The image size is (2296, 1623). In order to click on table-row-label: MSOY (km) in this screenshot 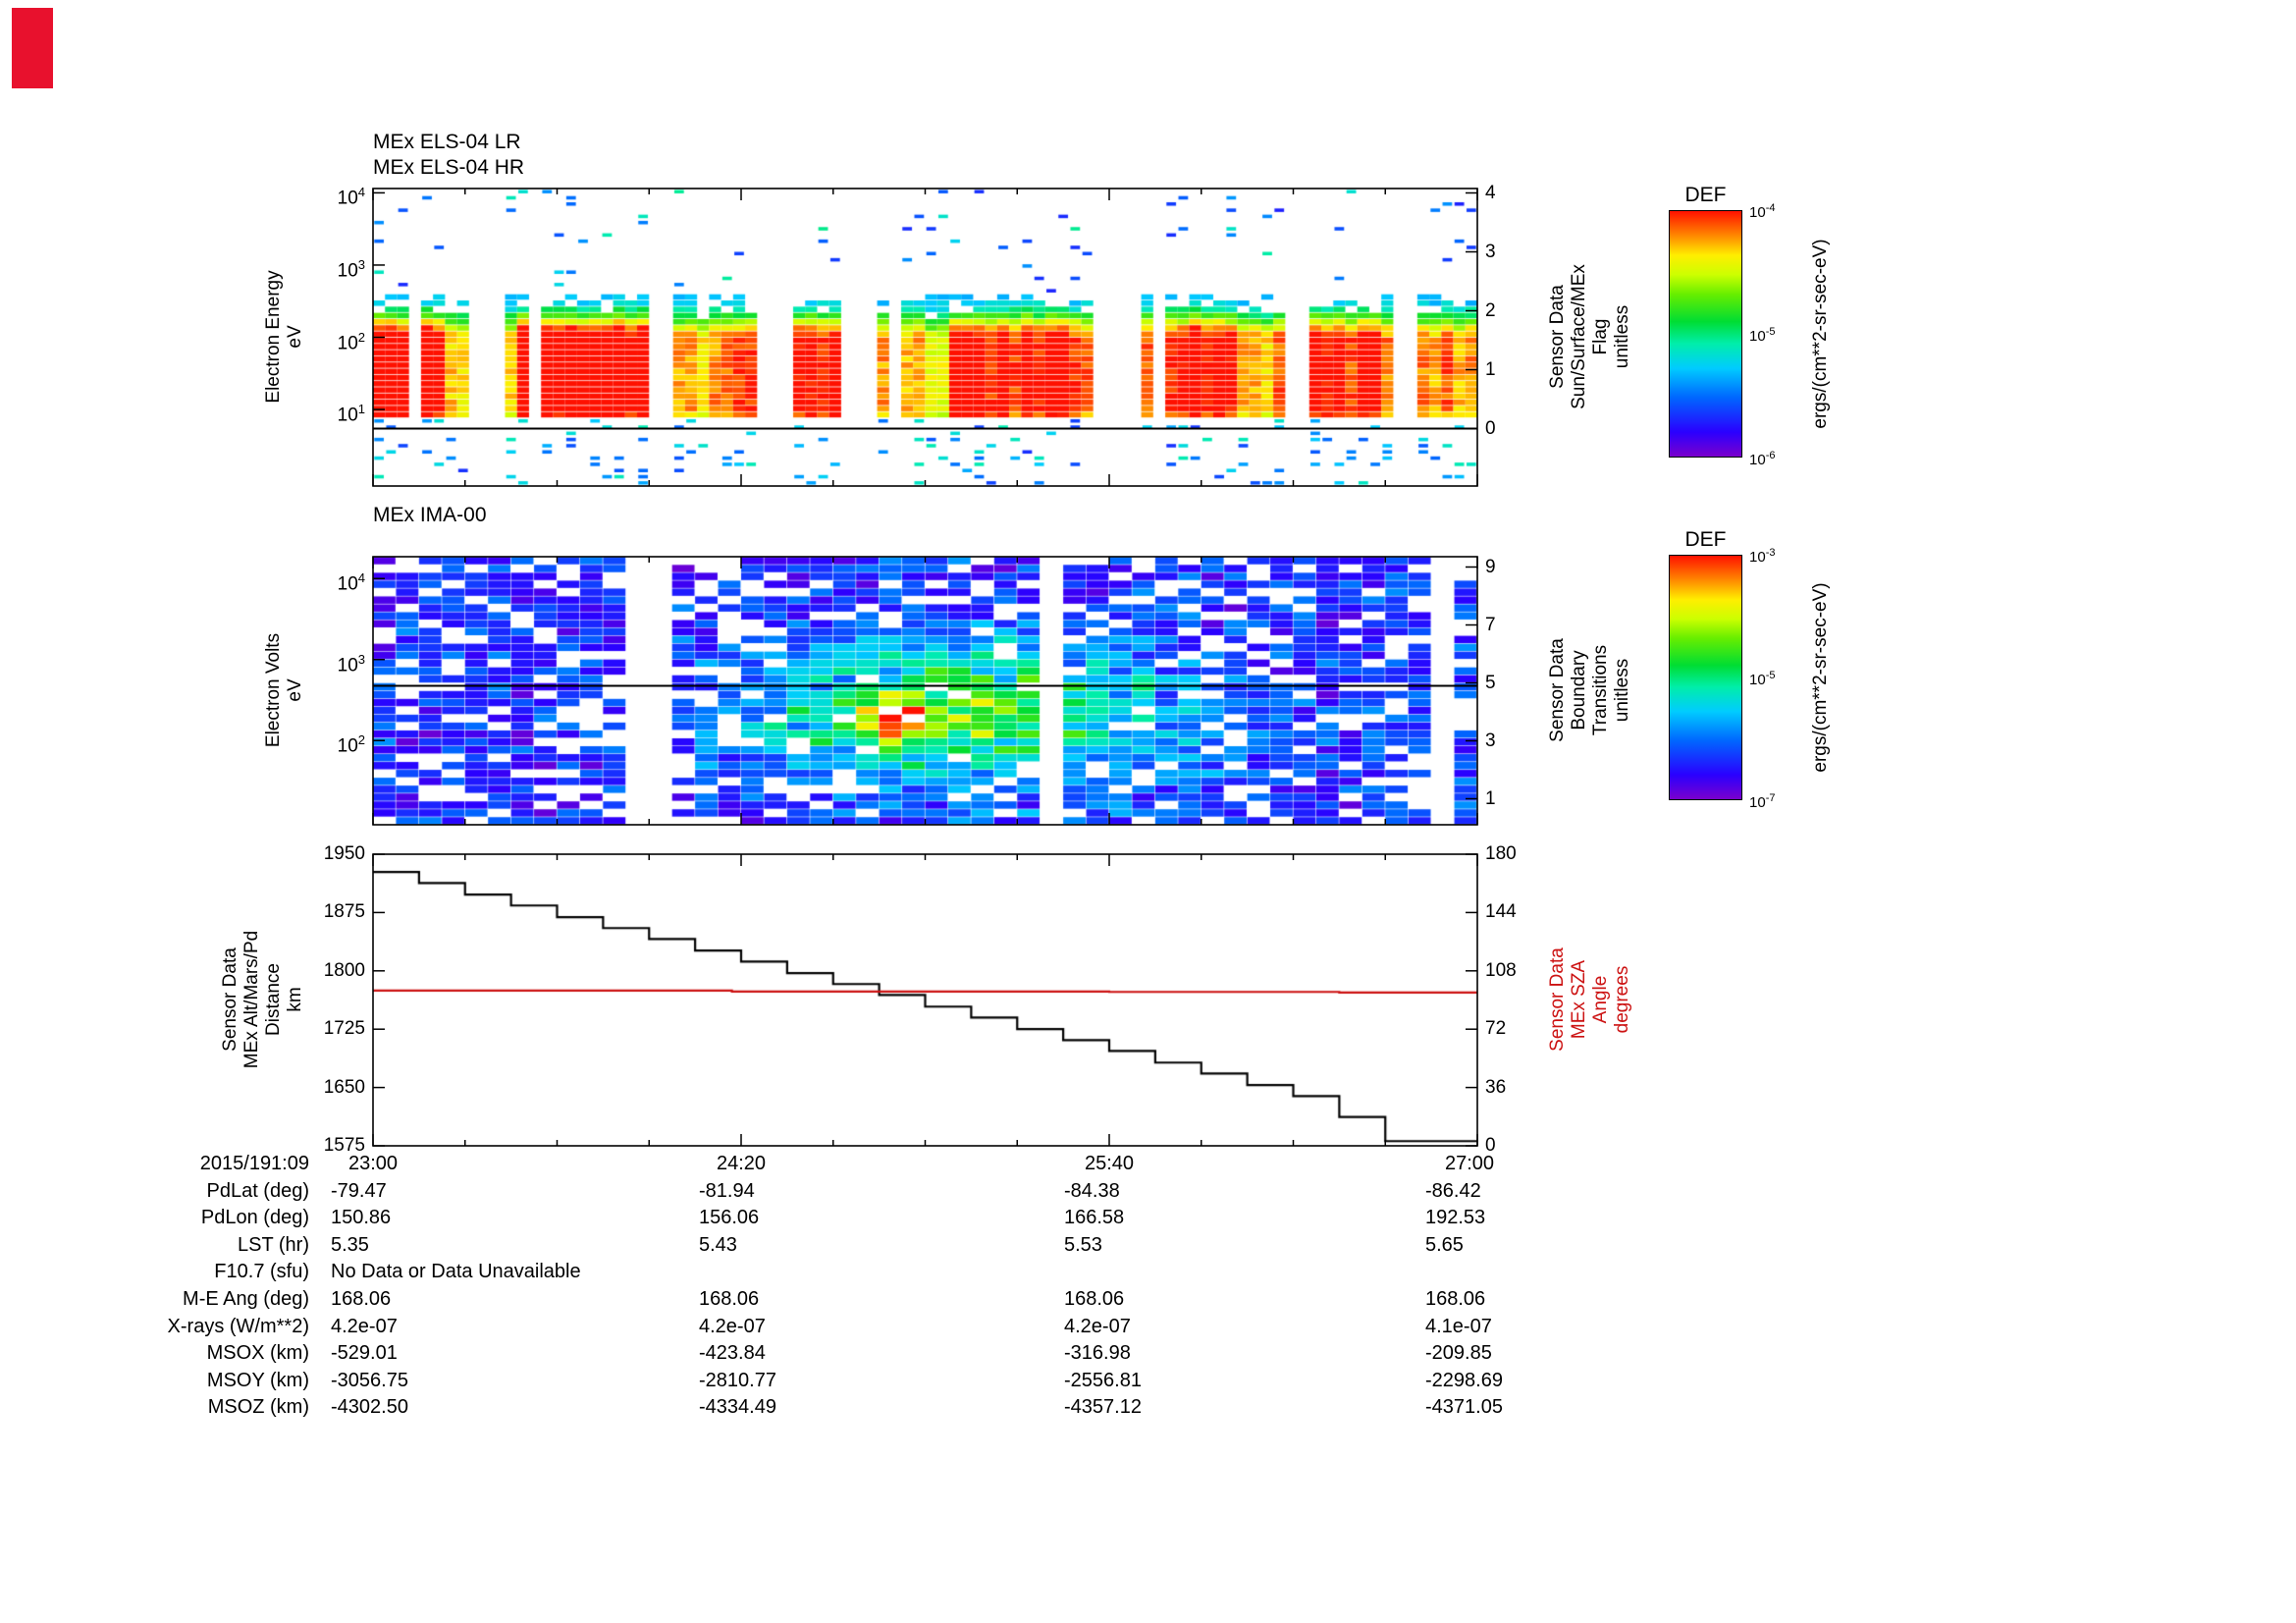, I will do `click(257, 1380)`.